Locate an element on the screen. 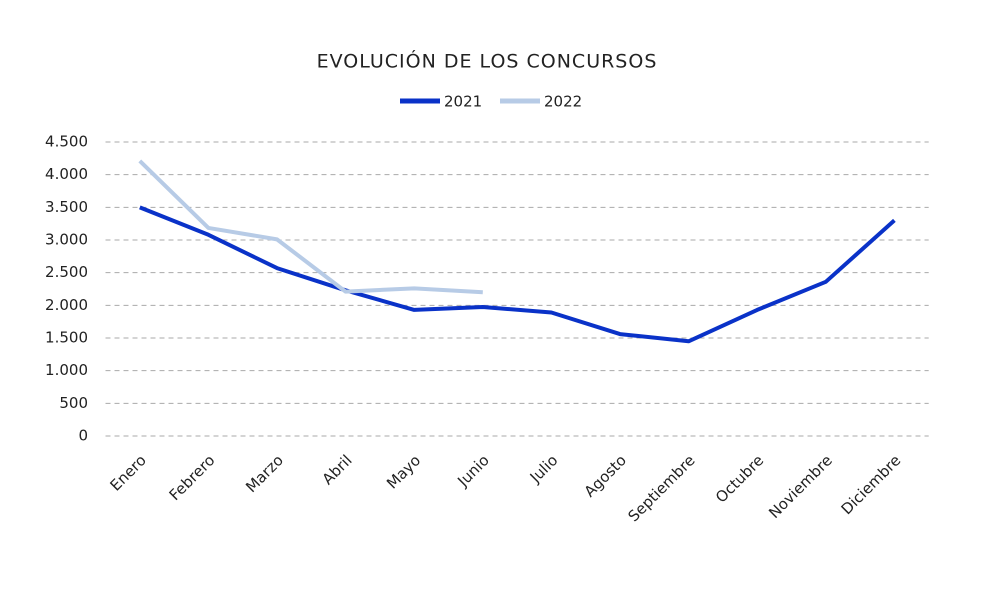 This screenshot has width=1007, height=604. y-tick-label: 4.000 is located at coordinates (66, 174).